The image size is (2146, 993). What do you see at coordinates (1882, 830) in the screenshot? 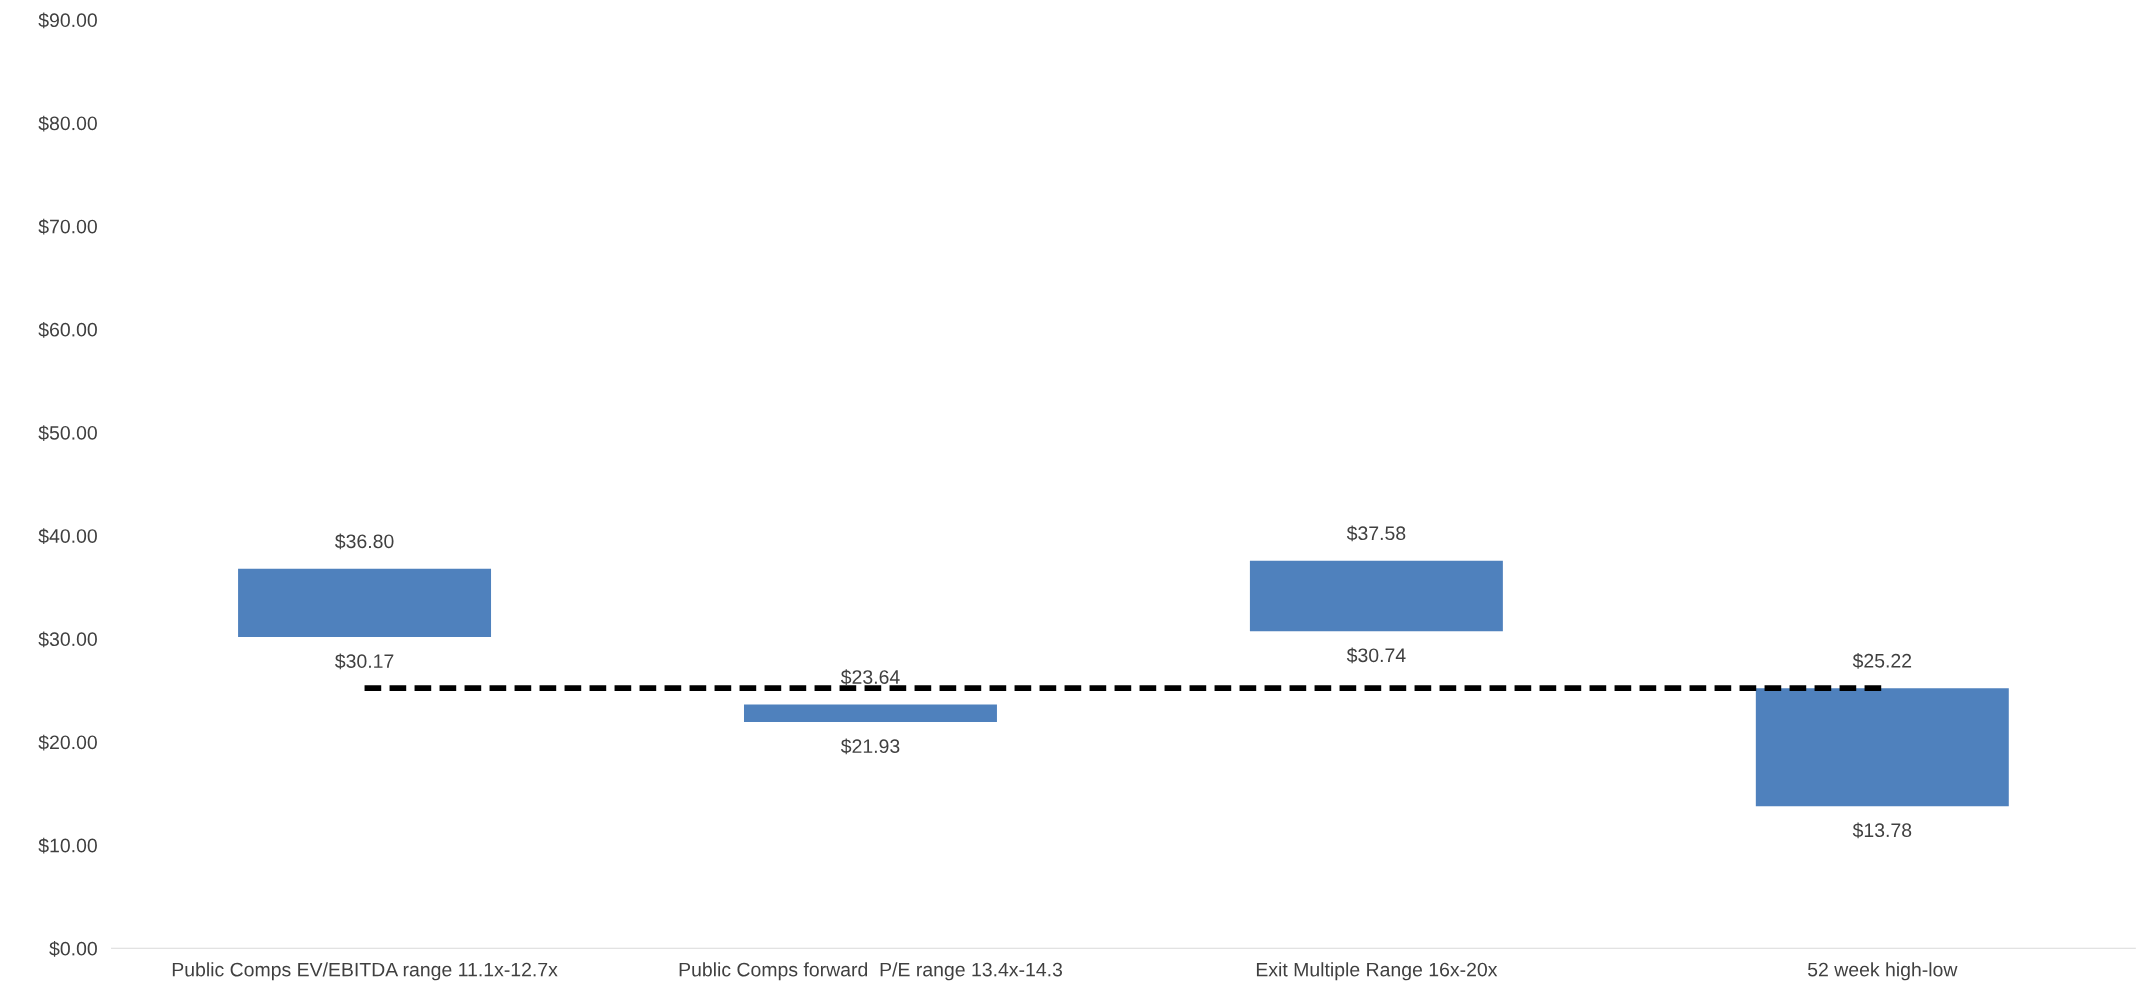
I see `annotation: $13.78` at bounding box center [1882, 830].